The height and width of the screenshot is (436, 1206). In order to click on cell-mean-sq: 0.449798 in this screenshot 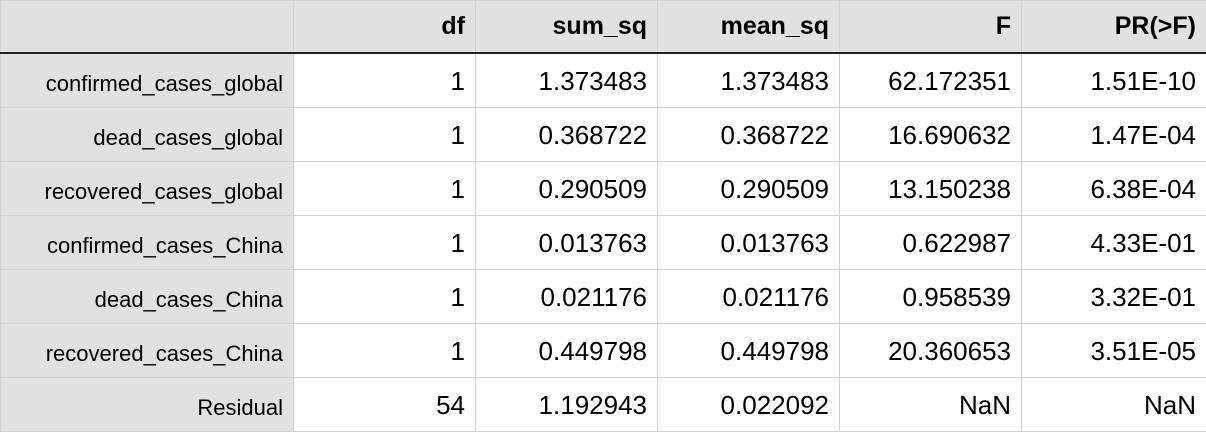, I will do `click(748, 350)`.